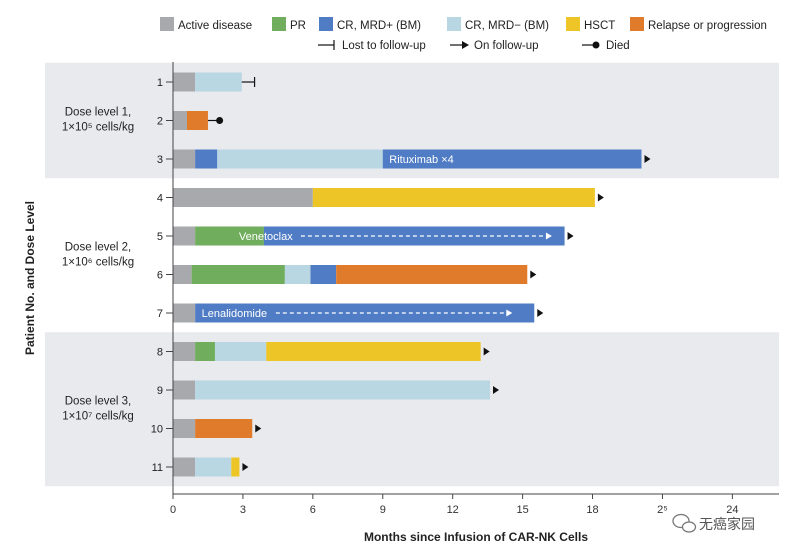  I want to click on x-axis-title: Months since Infusion of CAR-NK Cells, so click(476, 537).